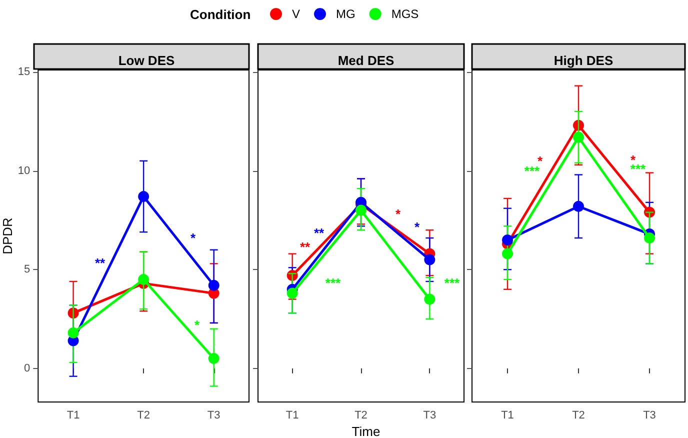 This screenshot has width=688, height=438. I want to click on y-axis-title: DPDR, so click(7, 236).